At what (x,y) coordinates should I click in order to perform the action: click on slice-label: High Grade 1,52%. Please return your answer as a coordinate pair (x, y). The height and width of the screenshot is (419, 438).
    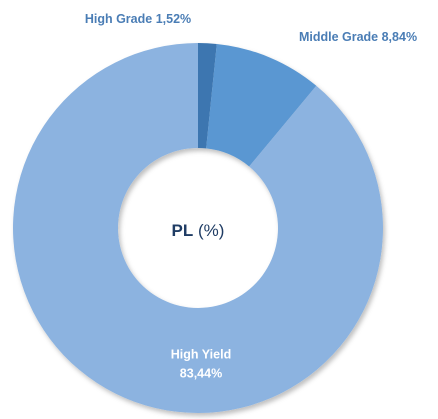
    Looking at the image, I should click on (138, 19).